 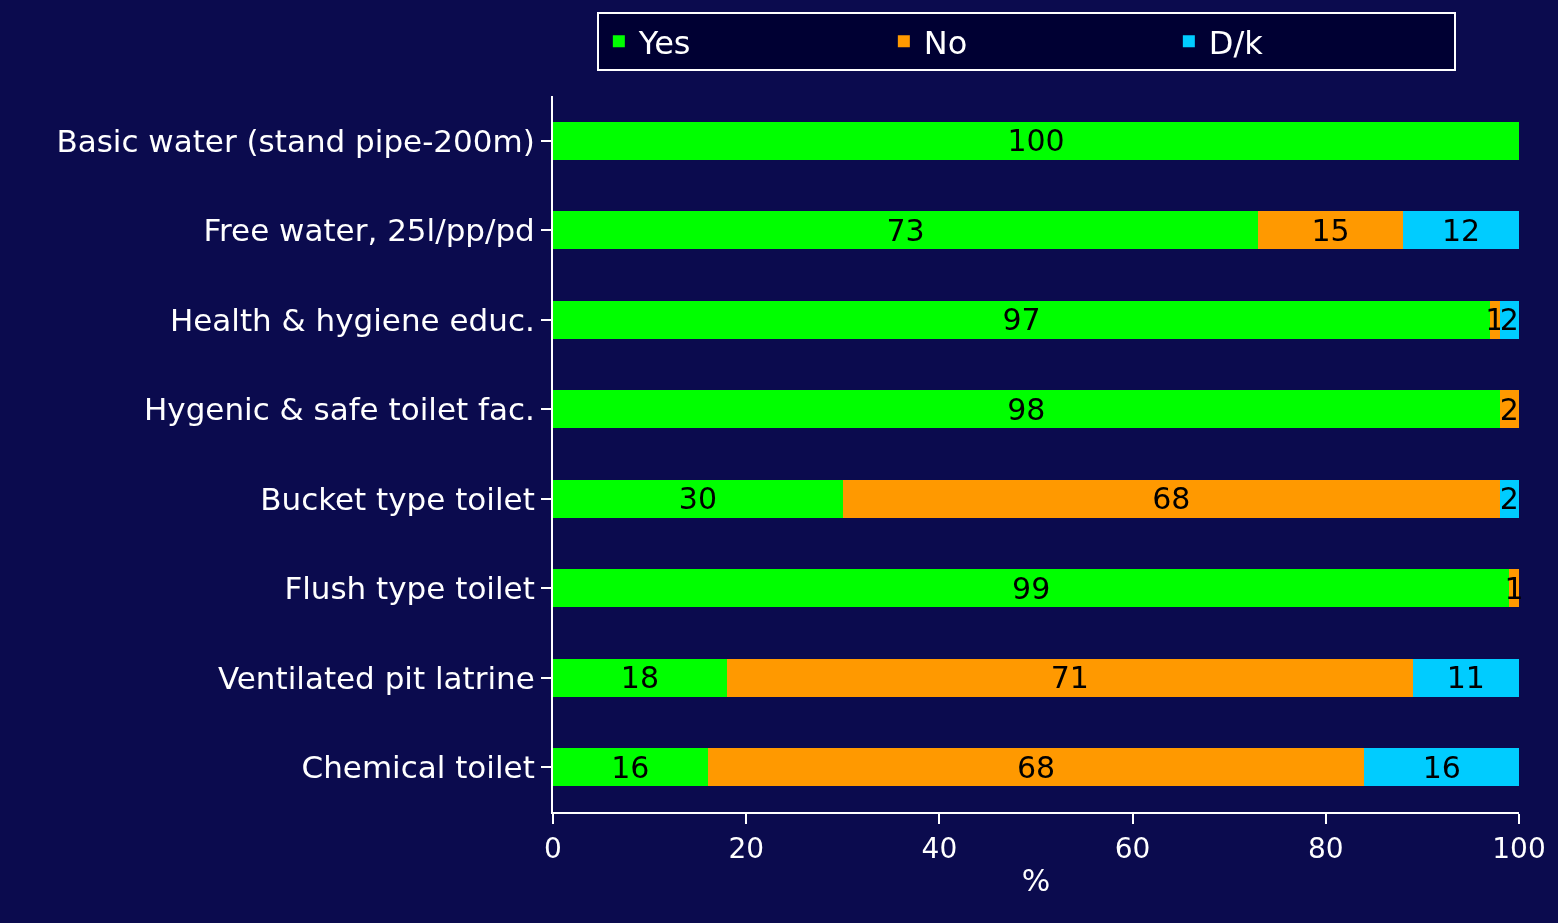 I want to click on y-tick-label: Basic water (stand pipe-200m), so click(x=295, y=140).